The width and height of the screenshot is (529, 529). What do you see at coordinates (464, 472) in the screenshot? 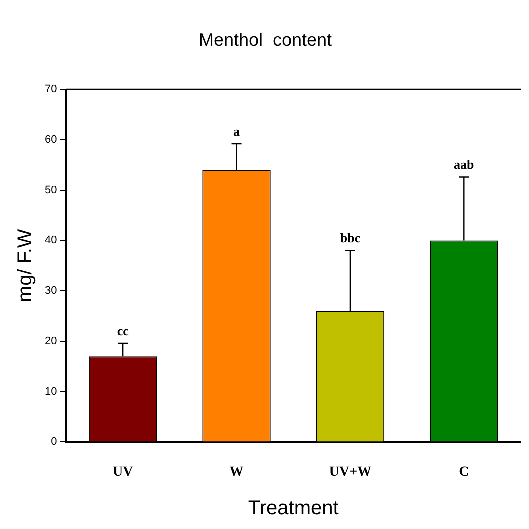
I see `x-tick-label: C` at bounding box center [464, 472].